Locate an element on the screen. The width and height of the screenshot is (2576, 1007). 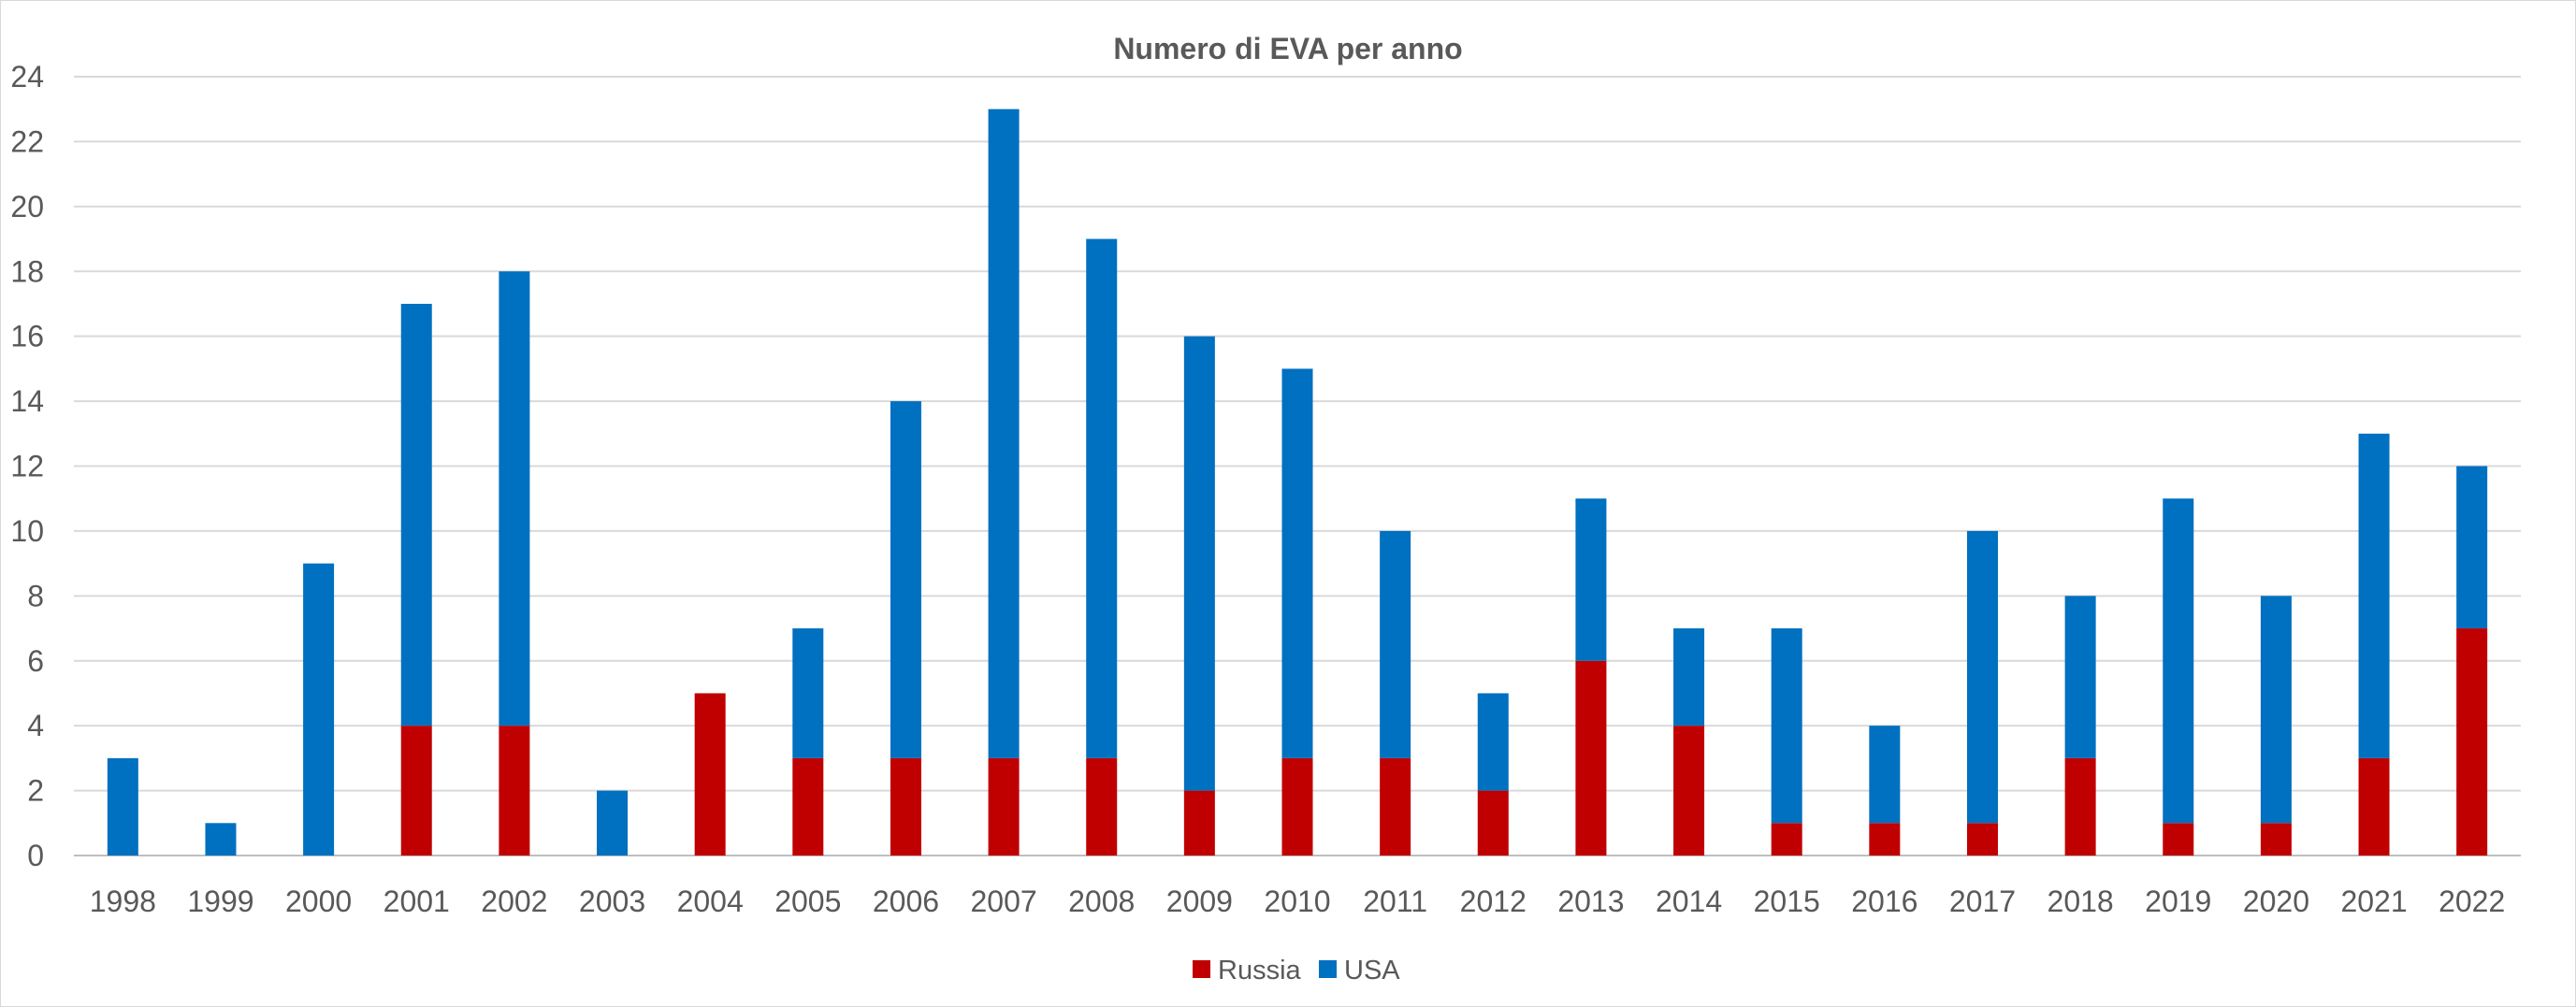
bar-usa-2007 is located at coordinates (1004, 433).